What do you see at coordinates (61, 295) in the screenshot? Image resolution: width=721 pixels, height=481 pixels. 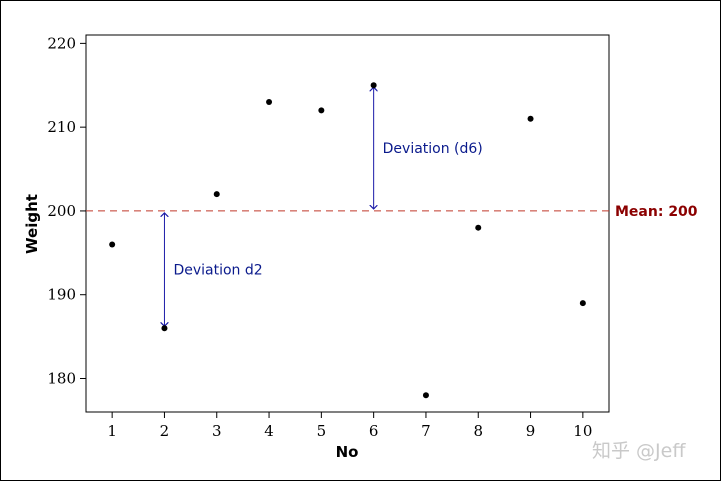 I see `y-tick-label: 190` at bounding box center [61, 295].